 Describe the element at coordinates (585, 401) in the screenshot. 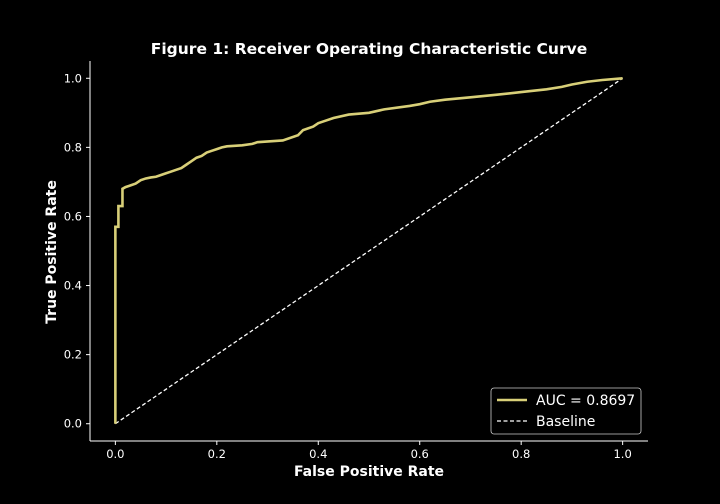

I see `legend-roc-label: AUC = 0.8697` at that location.